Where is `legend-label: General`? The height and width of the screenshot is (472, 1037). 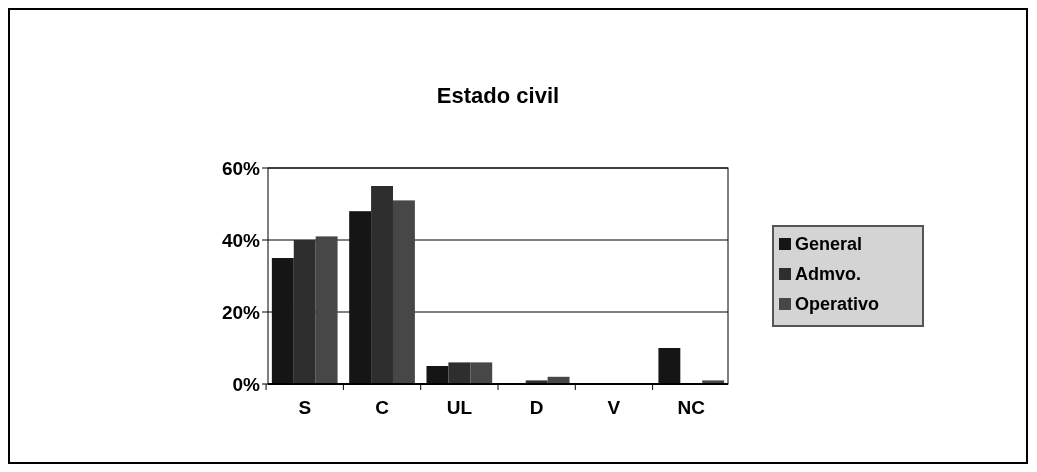 legend-label: General is located at coordinates (829, 244).